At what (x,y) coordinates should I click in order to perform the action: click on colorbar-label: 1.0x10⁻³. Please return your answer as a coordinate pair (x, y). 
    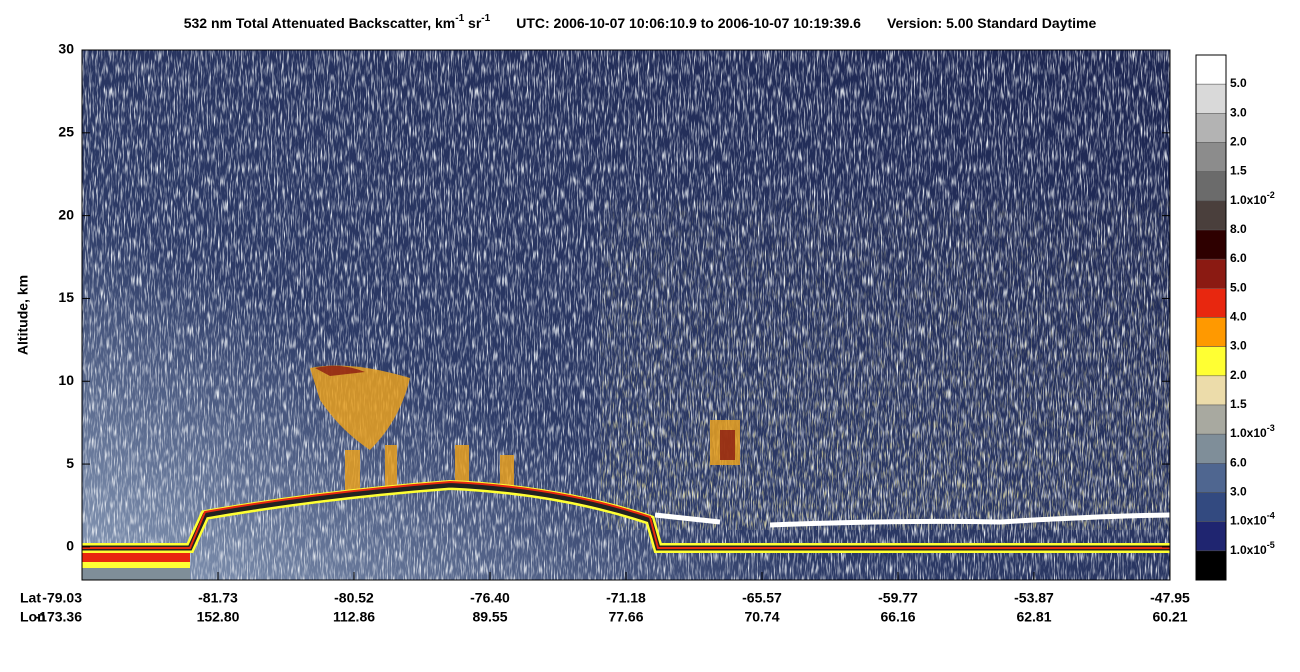
    Looking at the image, I should click on (1252, 432).